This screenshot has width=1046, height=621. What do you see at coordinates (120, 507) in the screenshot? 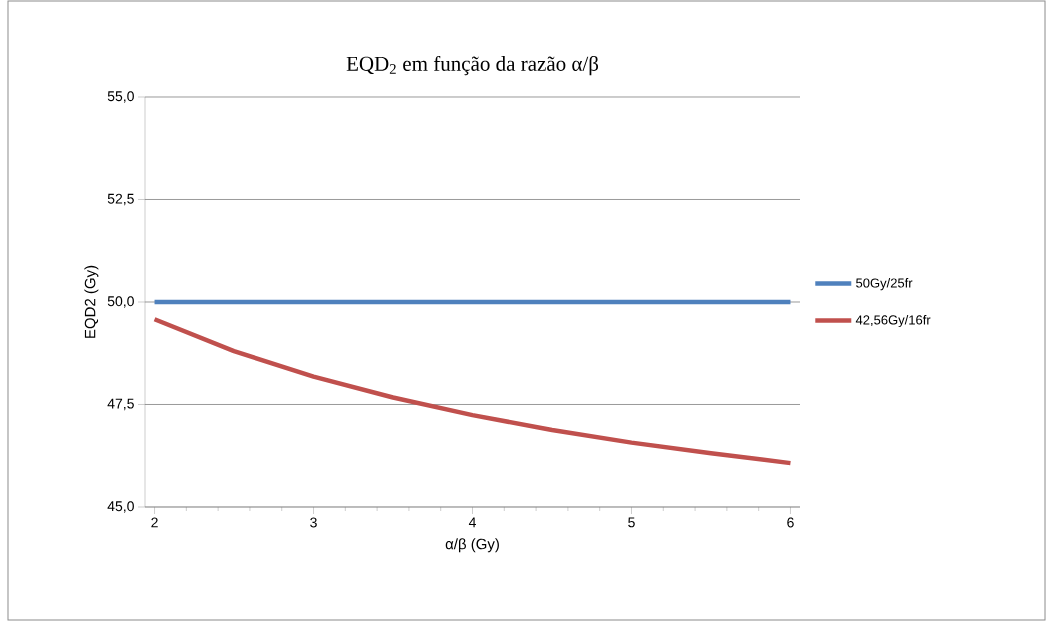
I see `y-tick-label: 45,0` at bounding box center [120, 507].